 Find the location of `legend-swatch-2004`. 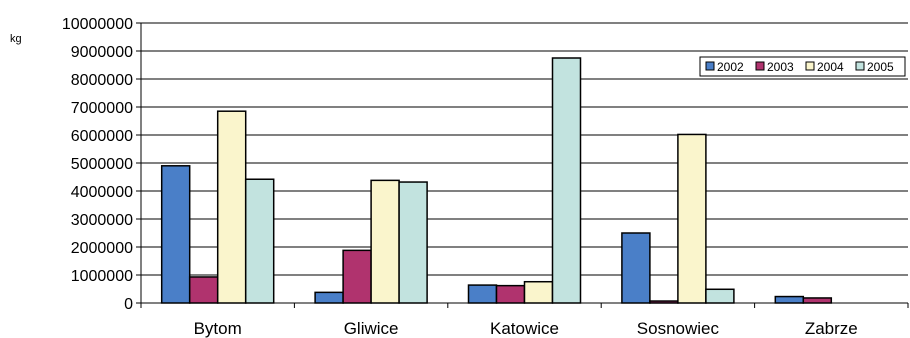

legend-swatch-2004 is located at coordinates (810, 66).